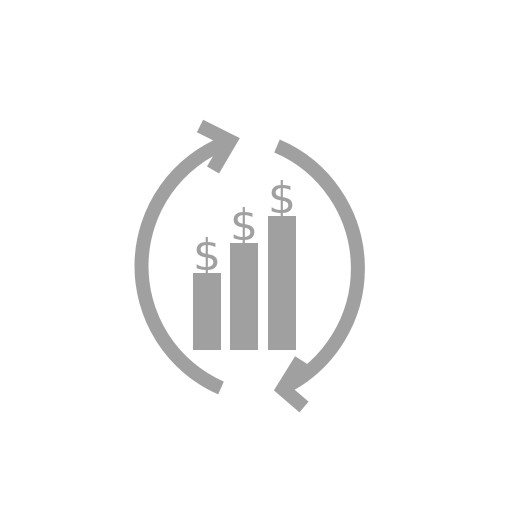 This screenshot has width=512, height=512. What do you see at coordinates (182, 265) in the screenshot?
I see `left-arc` at bounding box center [182, 265].